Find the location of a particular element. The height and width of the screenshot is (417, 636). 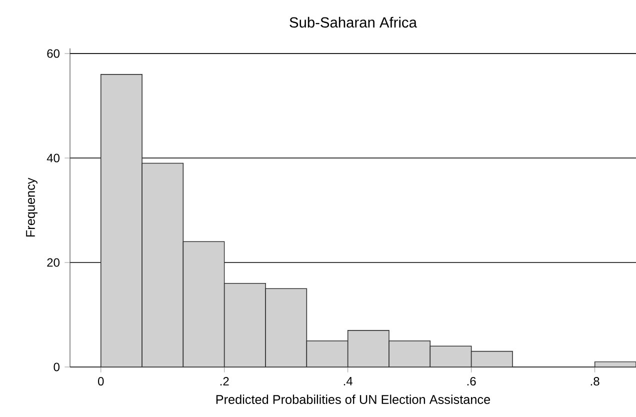

chart-title: Sub-Saharan Africa is located at coordinates (353, 22).